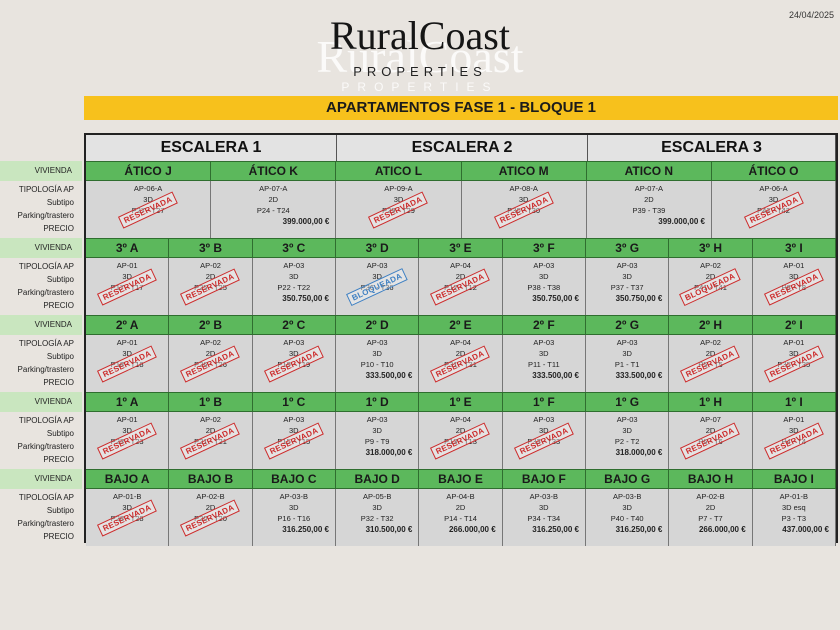 The image size is (840, 630). What do you see at coordinates (628, 249) in the screenshot?
I see `unit-name: 3º G` at bounding box center [628, 249].